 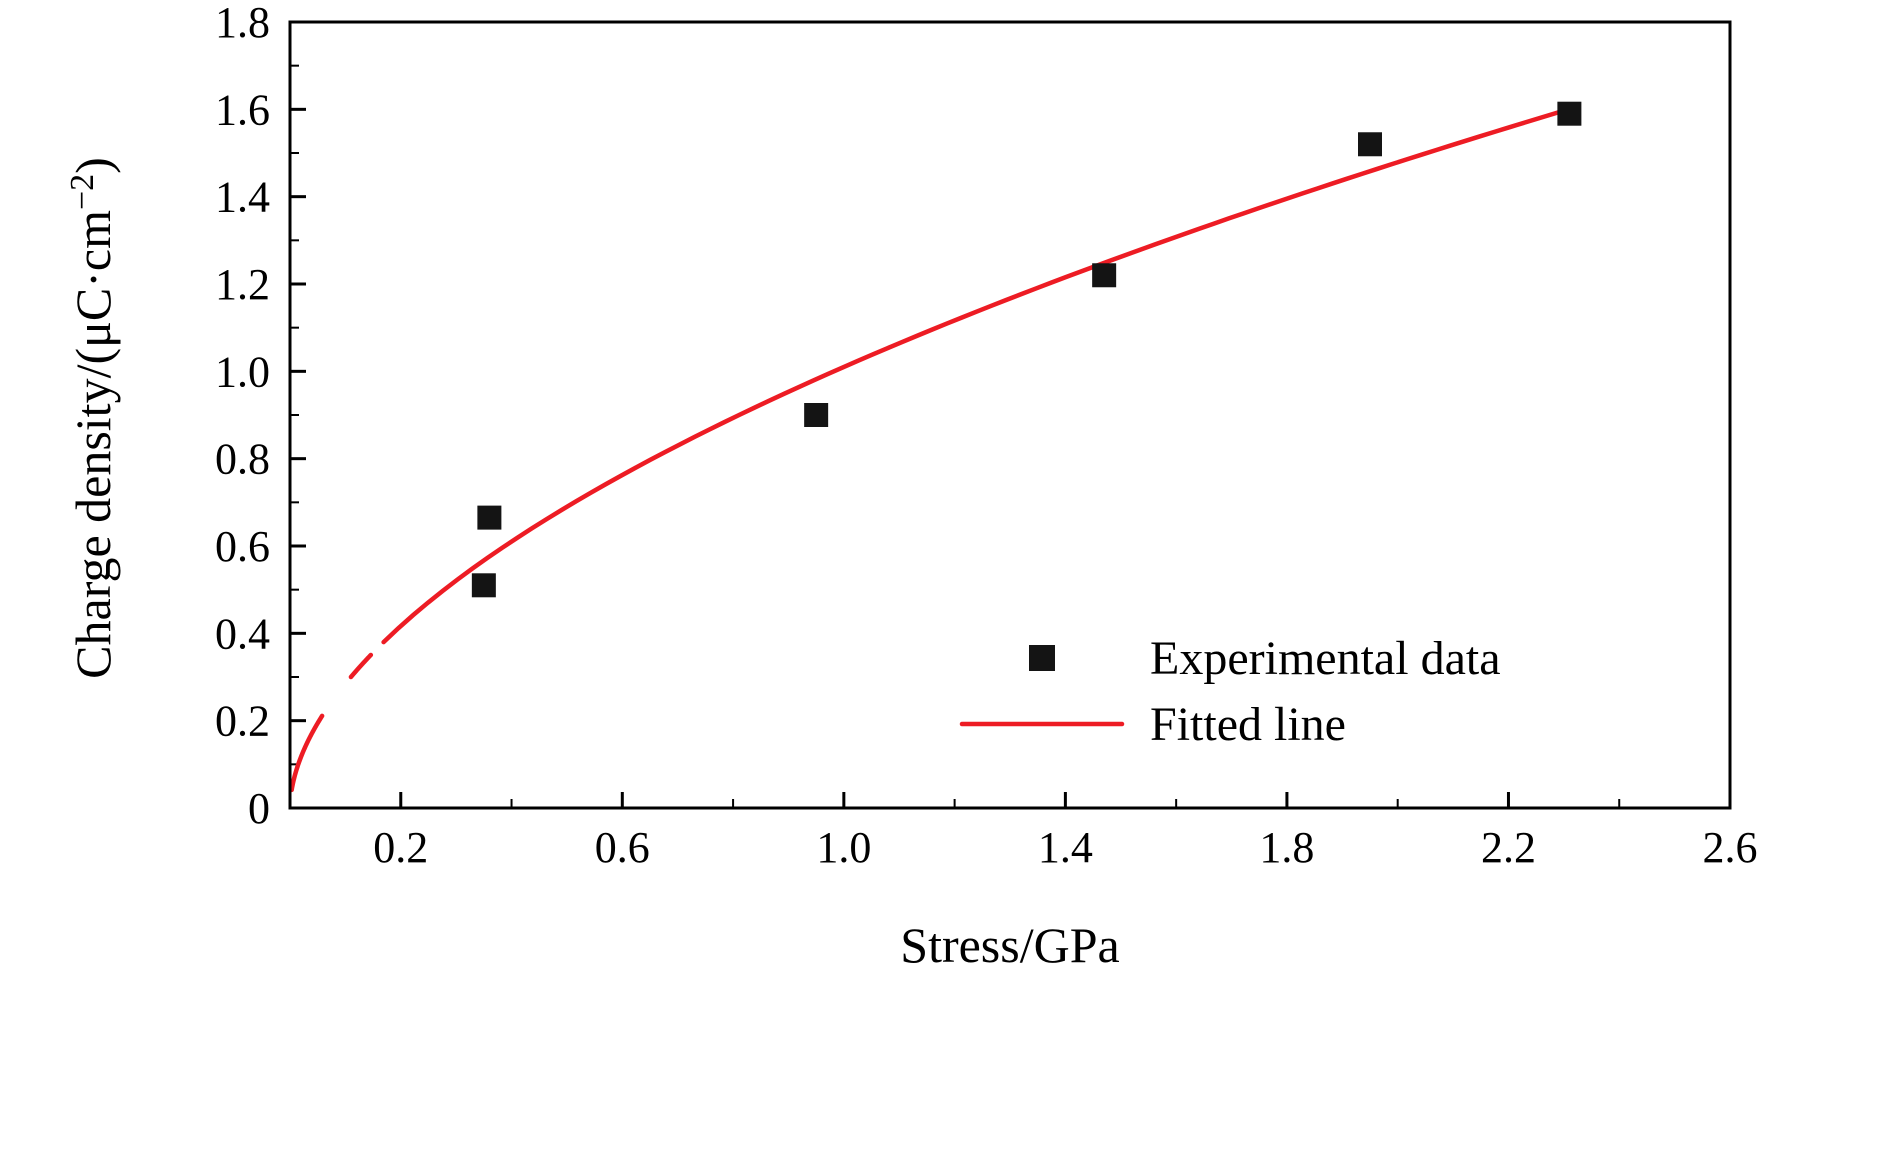 I want to click on y-tick-label: 1.0, so click(x=242, y=371).